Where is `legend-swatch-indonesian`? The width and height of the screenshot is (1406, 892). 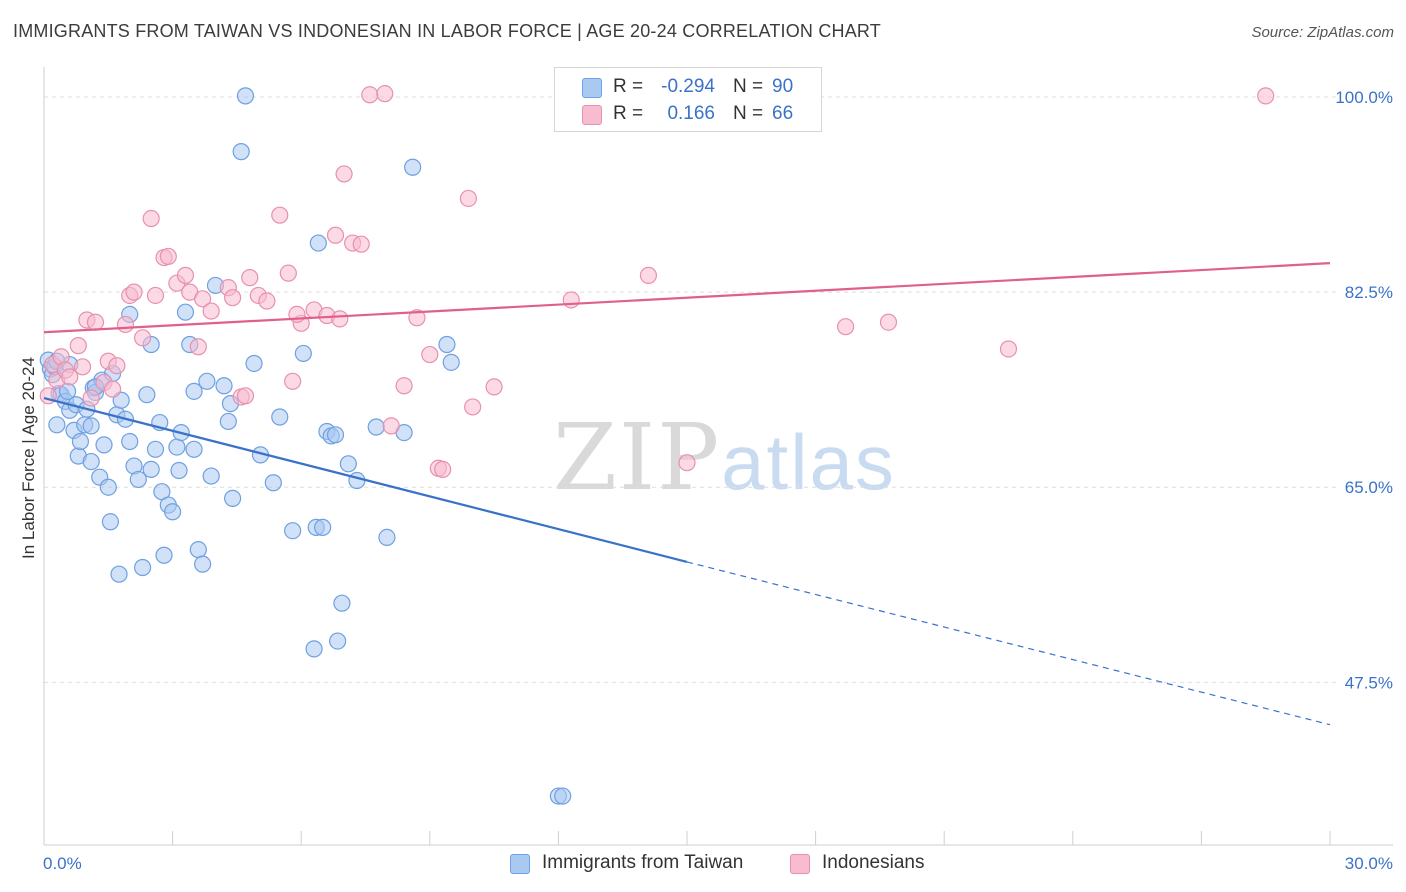 legend-swatch-indonesian is located at coordinates (592, 115).